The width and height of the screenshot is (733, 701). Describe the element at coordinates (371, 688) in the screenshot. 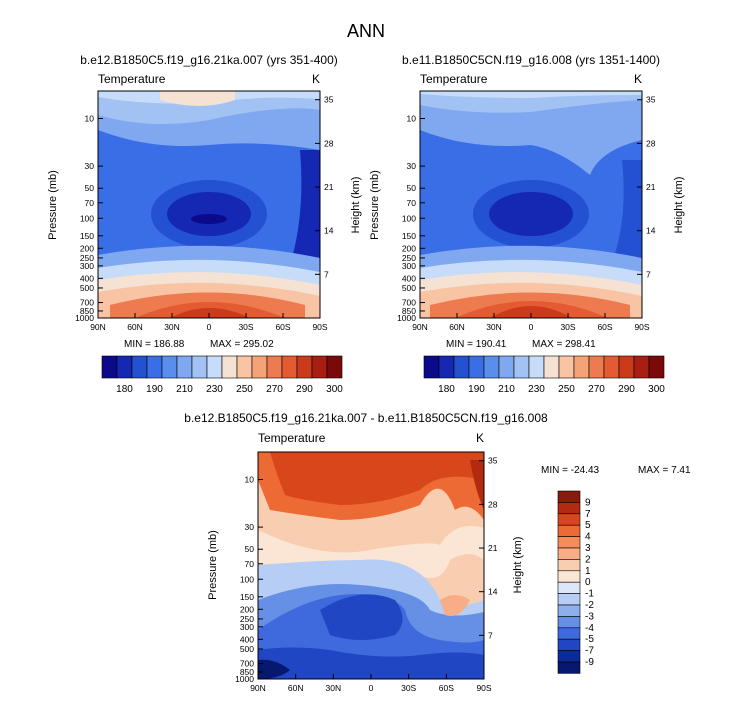

I see `xtick-label: 0` at that location.